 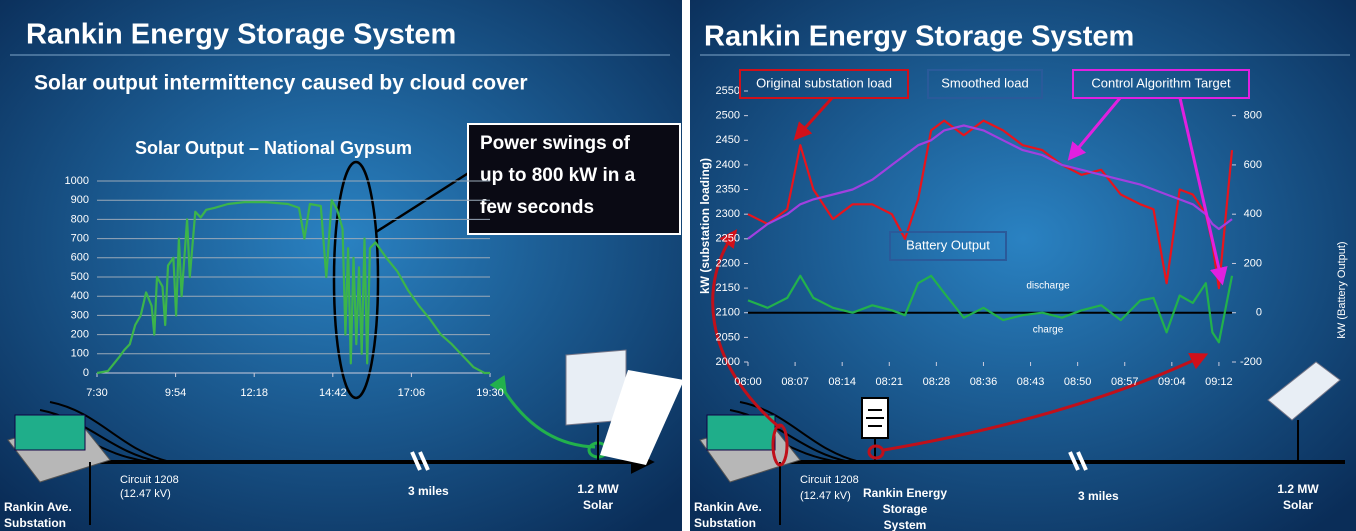 I want to click on legend-label: Battery Output, so click(x=948, y=244).